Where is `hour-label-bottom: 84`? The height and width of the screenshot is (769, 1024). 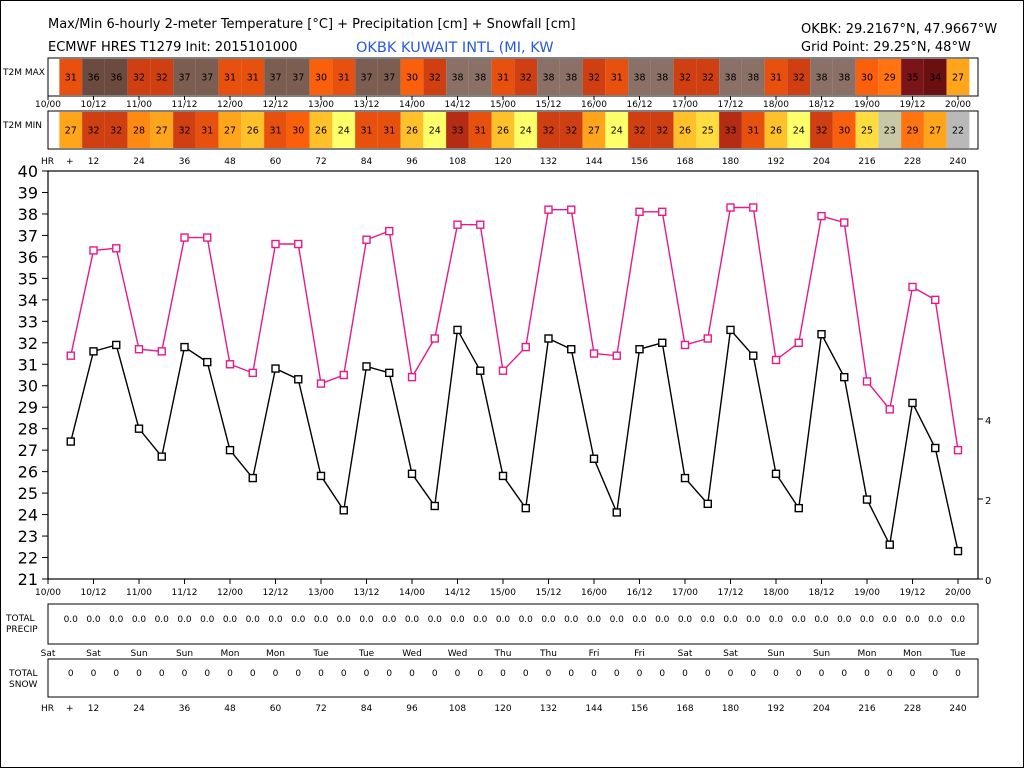 hour-label-bottom: 84 is located at coordinates (367, 709).